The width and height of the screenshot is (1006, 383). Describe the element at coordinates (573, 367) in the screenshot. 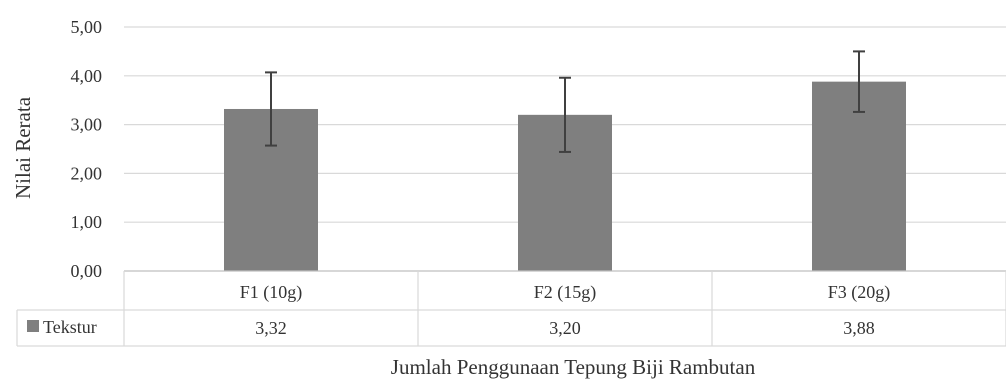

I see `x-axis-title: Jumlah Penggunaan Tepung Biji Rambutan` at that location.